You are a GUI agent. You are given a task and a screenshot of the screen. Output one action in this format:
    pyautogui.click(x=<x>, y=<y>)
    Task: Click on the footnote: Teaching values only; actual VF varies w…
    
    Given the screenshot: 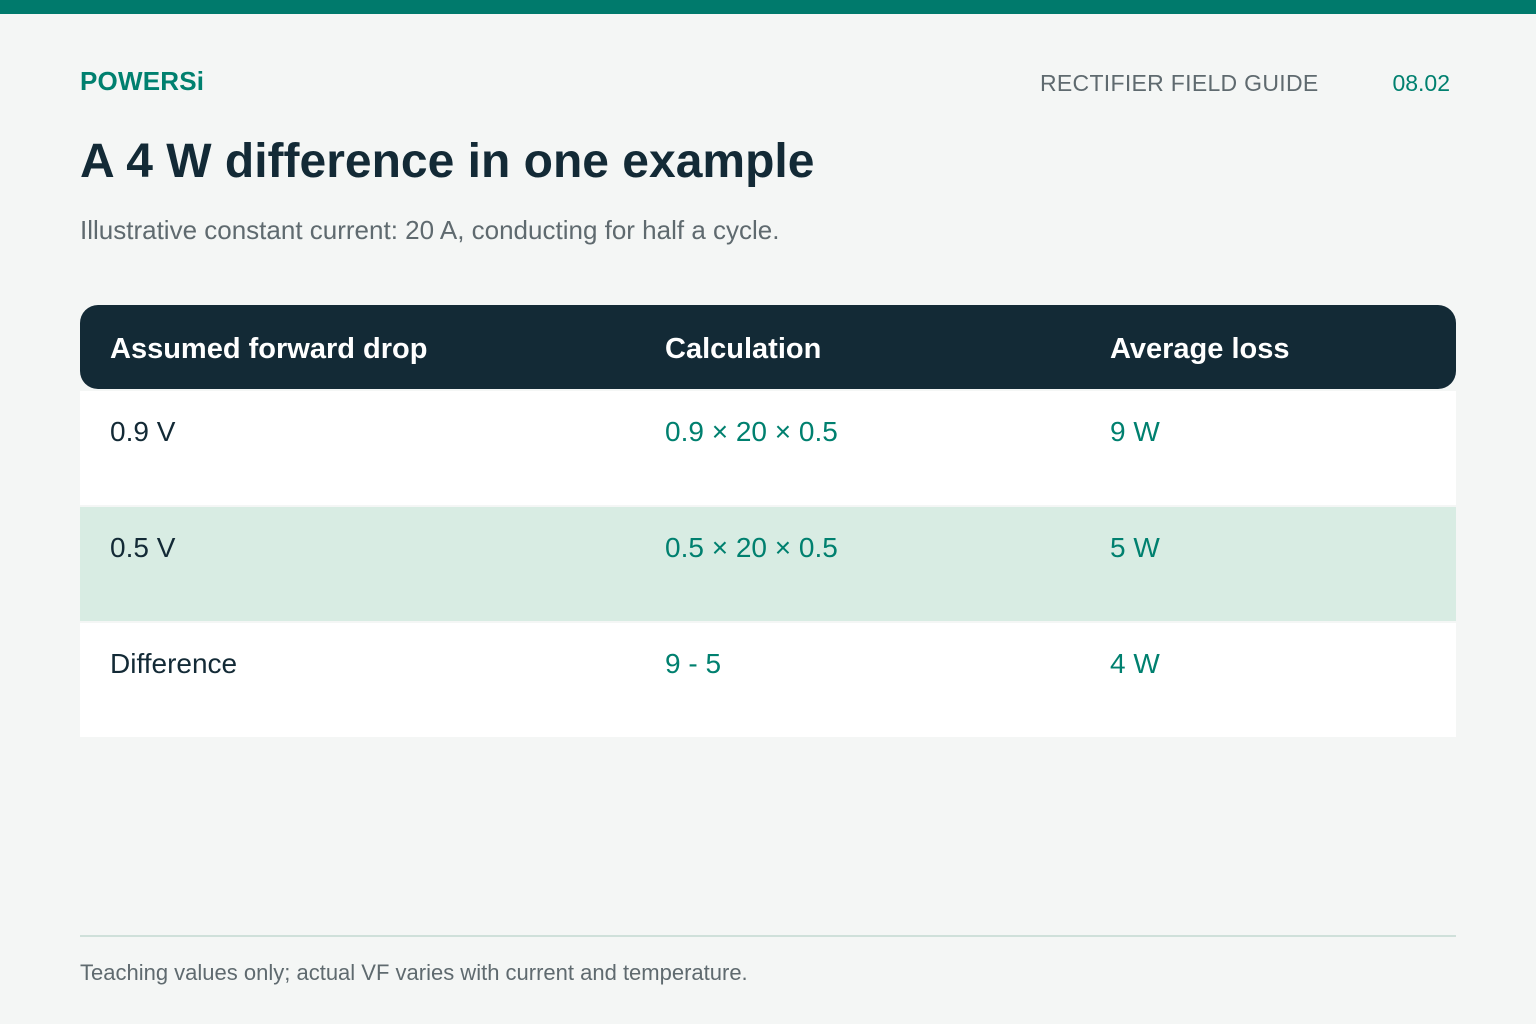 What is the action you would take?
    pyautogui.click(x=414, y=972)
    